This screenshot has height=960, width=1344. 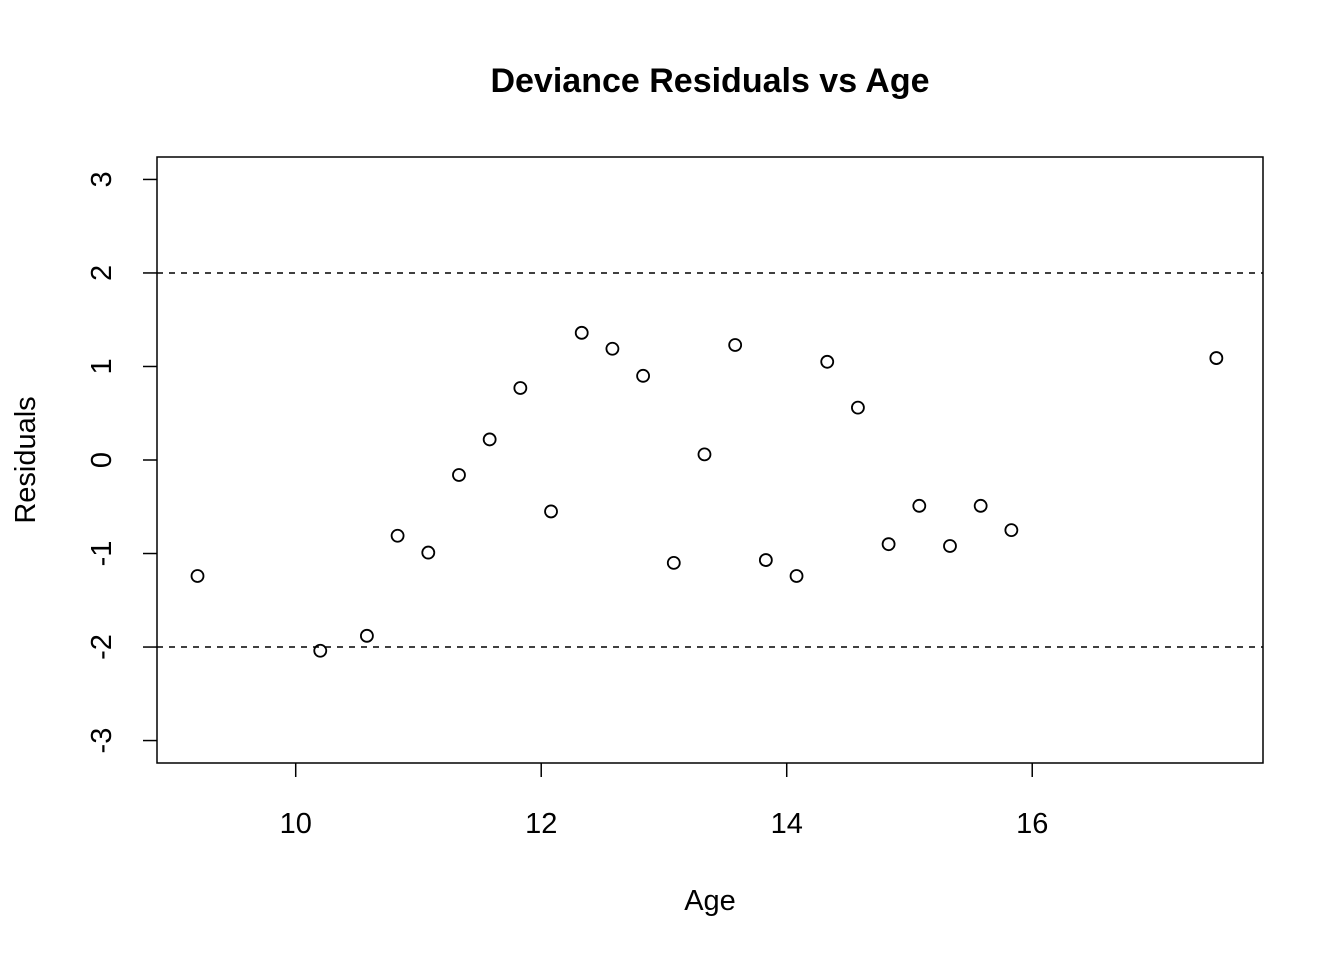 What do you see at coordinates (664, 801) in the screenshot?
I see `x-axis: 10 12 14 16` at bounding box center [664, 801].